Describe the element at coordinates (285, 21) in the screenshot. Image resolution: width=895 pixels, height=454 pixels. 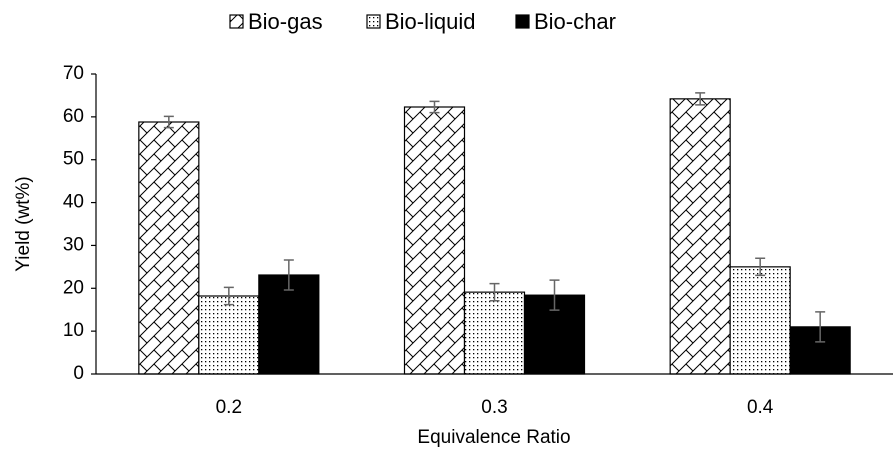
I see `legend-label: Bio-gas` at that location.